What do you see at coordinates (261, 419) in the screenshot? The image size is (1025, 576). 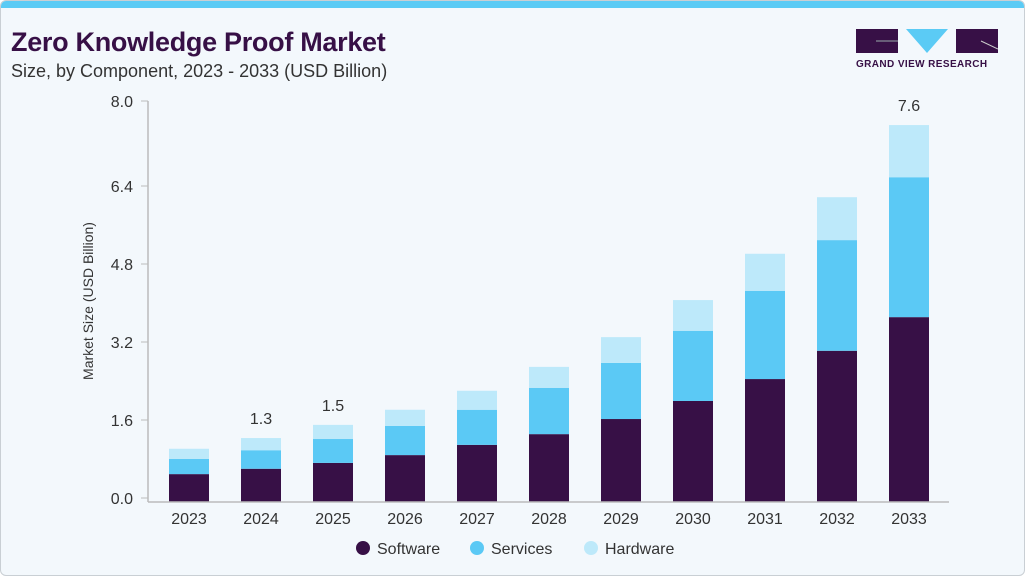 I see `data-label-2024: 1.3` at bounding box center [261, 419].